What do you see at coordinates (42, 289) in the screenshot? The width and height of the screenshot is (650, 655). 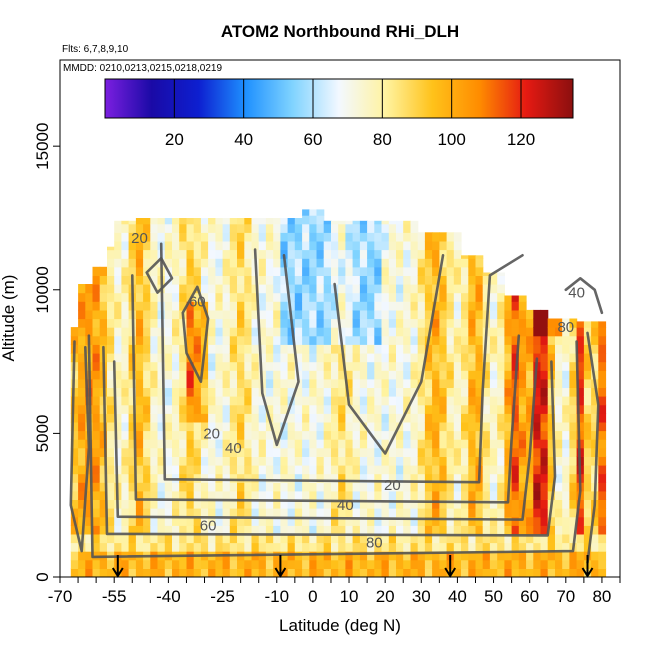 I see `y-tick-label: 10000` at bounding box center [42, 289].